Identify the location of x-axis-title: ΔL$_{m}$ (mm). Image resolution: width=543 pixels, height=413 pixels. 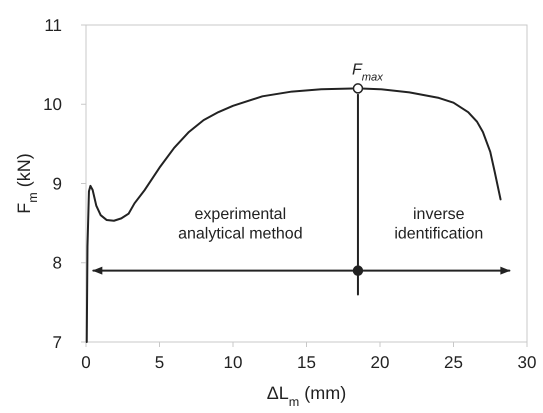
(306, 396).